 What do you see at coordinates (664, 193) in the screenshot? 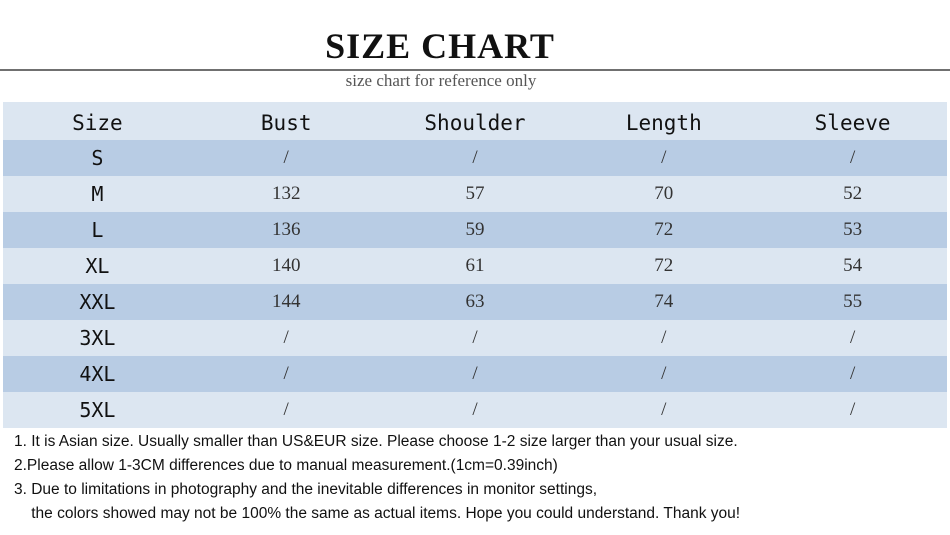
I see `measurement-cell: 70` at bounding box center [664, 193].